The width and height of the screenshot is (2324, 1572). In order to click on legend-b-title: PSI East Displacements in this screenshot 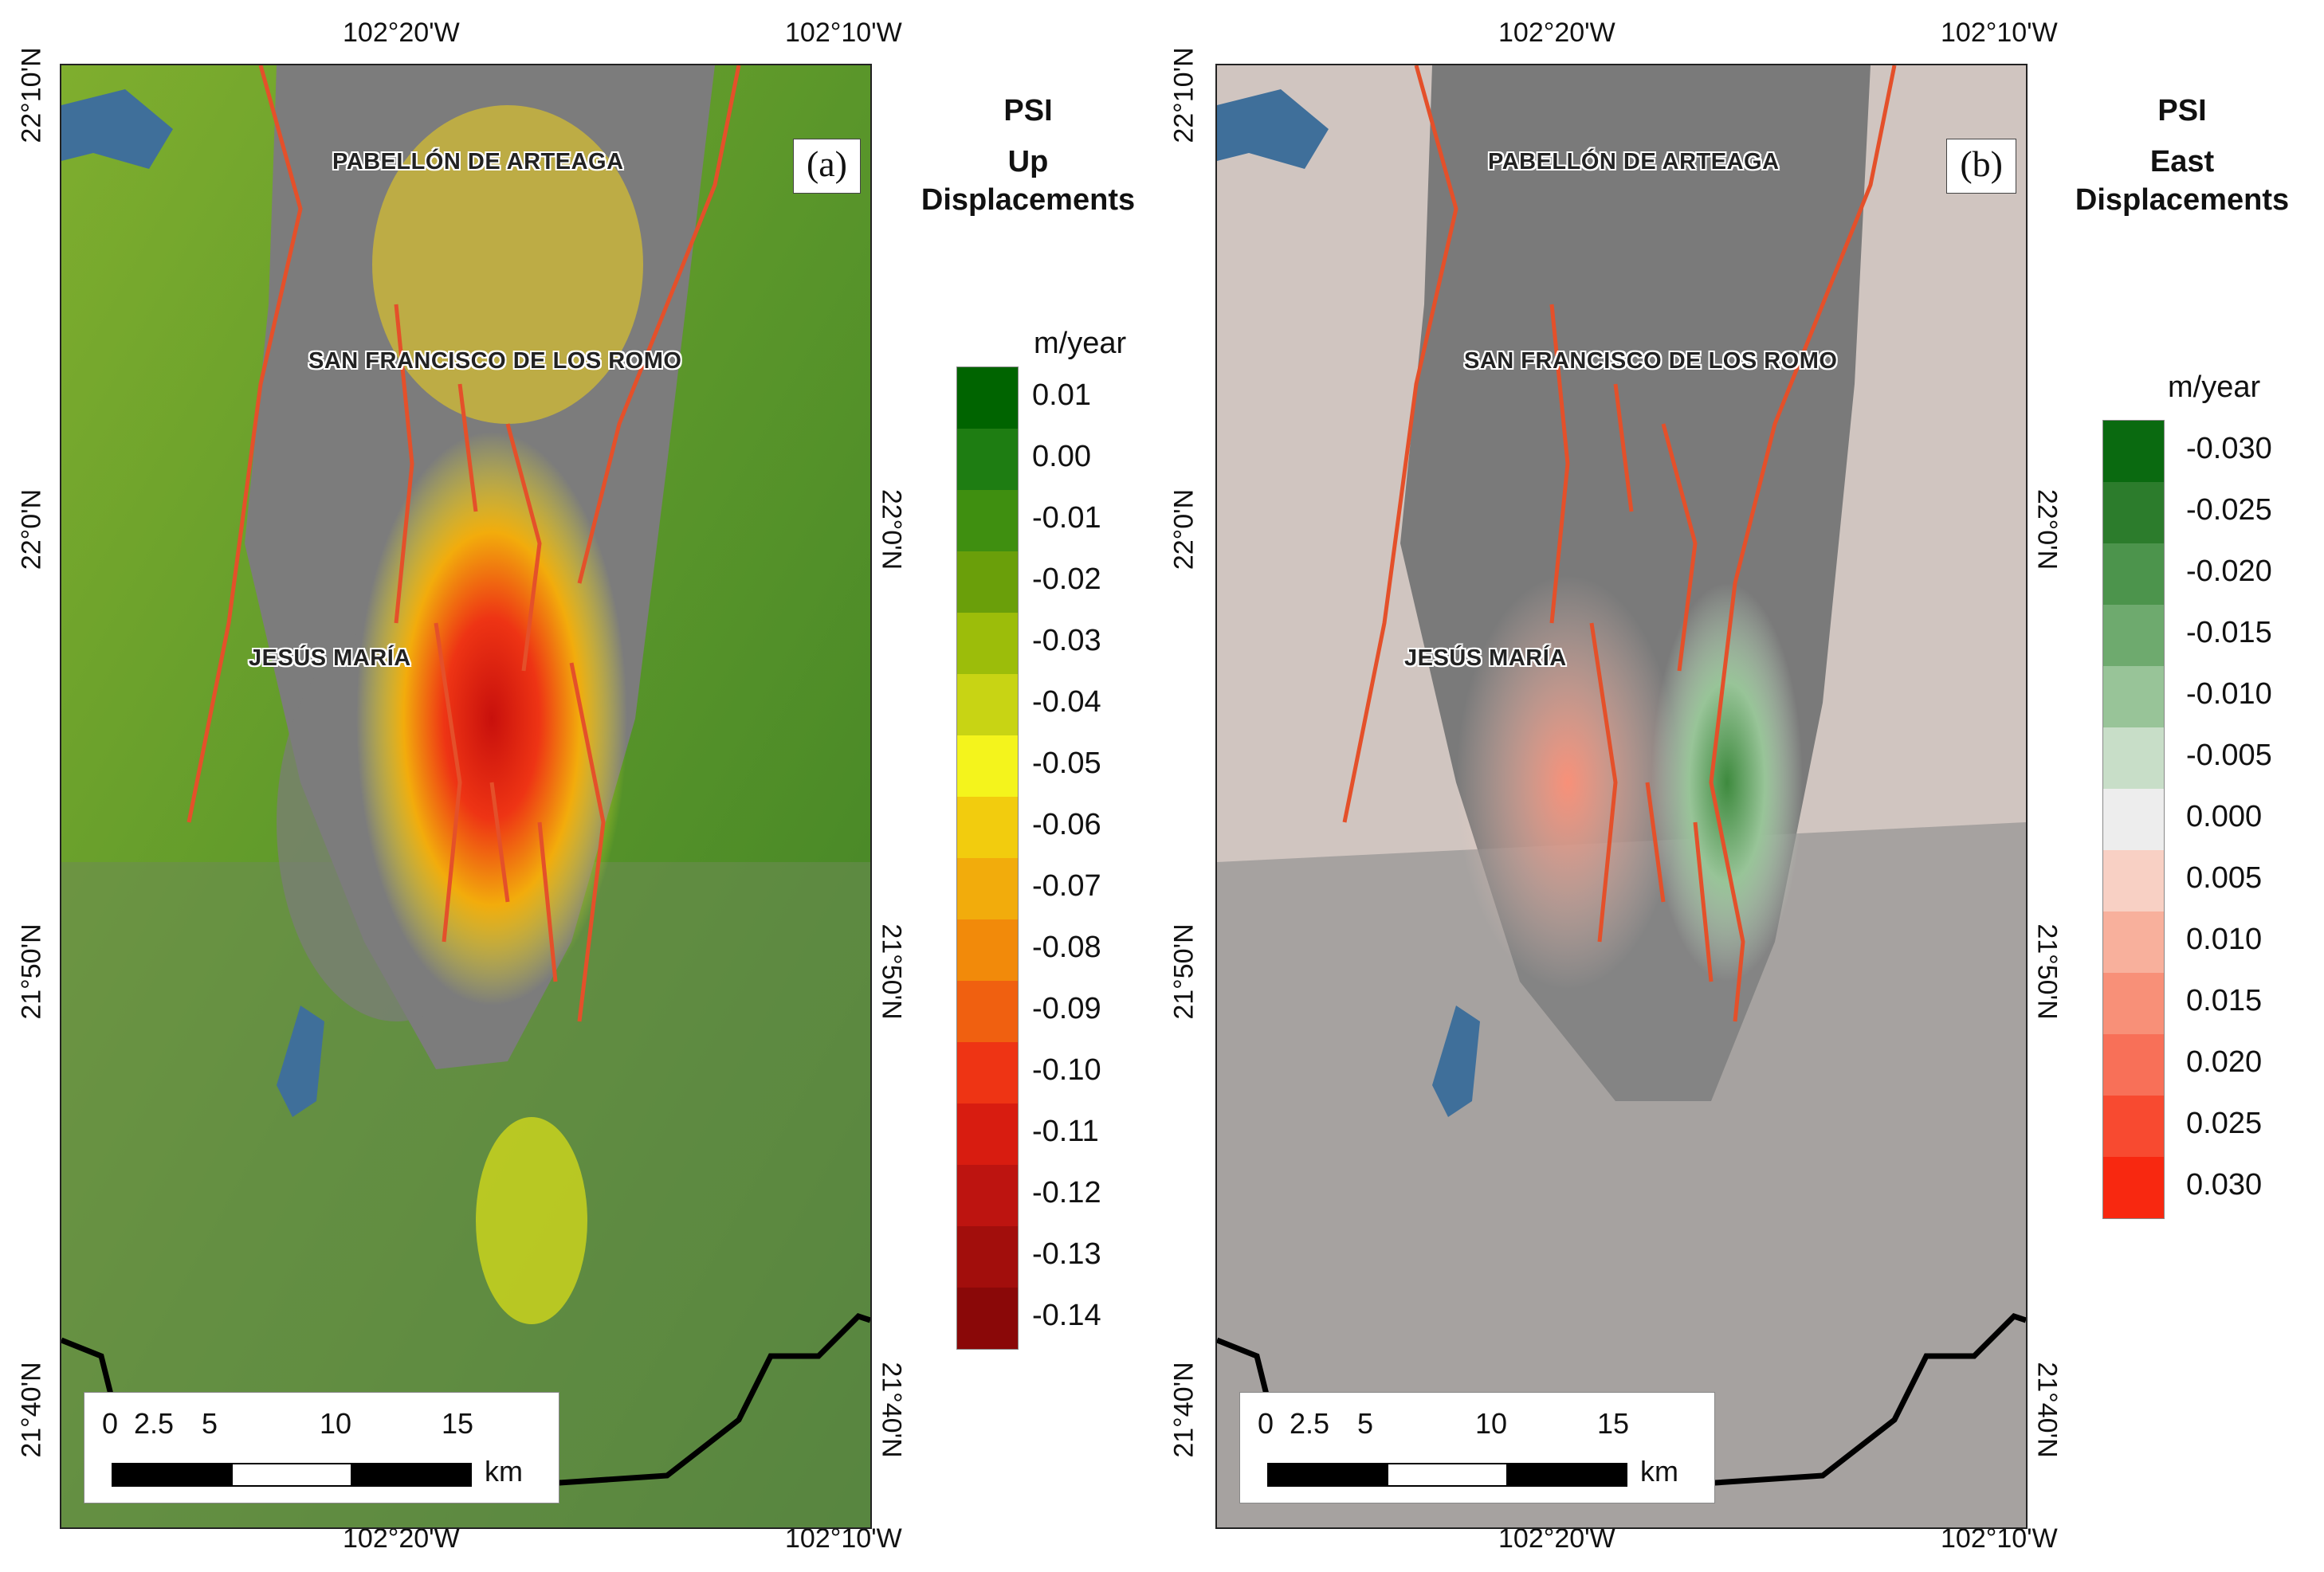, I will do `click(2182, 155)`.